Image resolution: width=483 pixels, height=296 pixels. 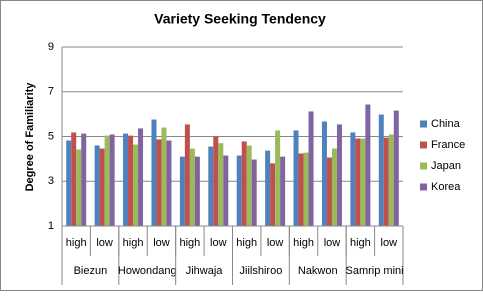 What do you see at coordinates (51, 92) in the screenshot?
I see `y-tick-label: 7` at bounding box center [51, 92].